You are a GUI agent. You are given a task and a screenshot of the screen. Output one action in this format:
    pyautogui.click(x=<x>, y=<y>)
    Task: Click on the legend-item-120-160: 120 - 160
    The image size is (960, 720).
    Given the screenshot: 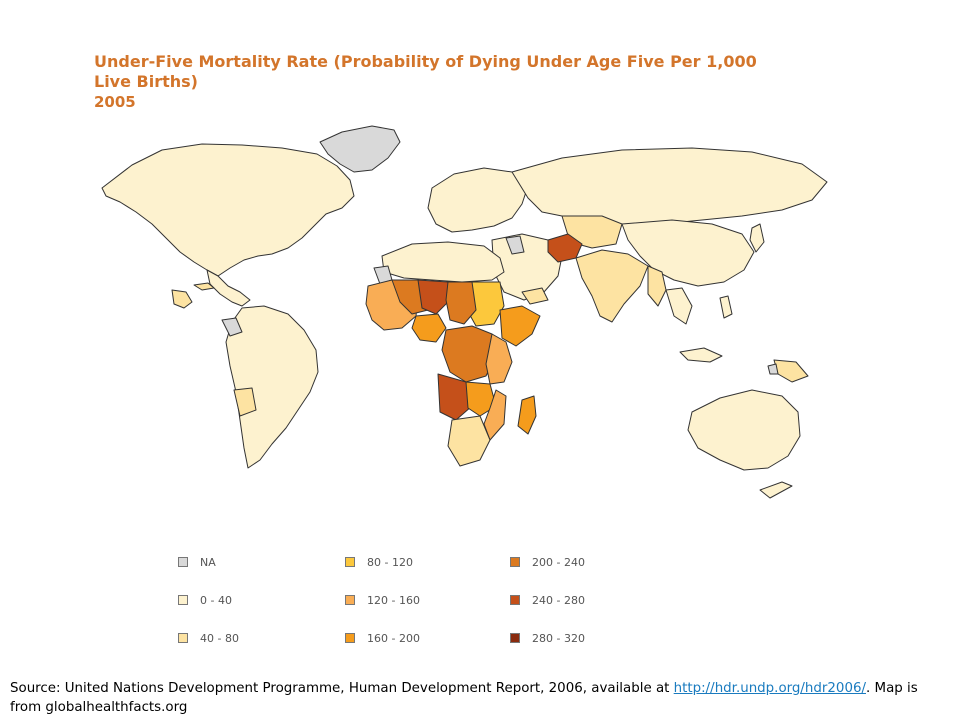 What is the action you would take?
    pyautogui.click(x=382, y=600)
    